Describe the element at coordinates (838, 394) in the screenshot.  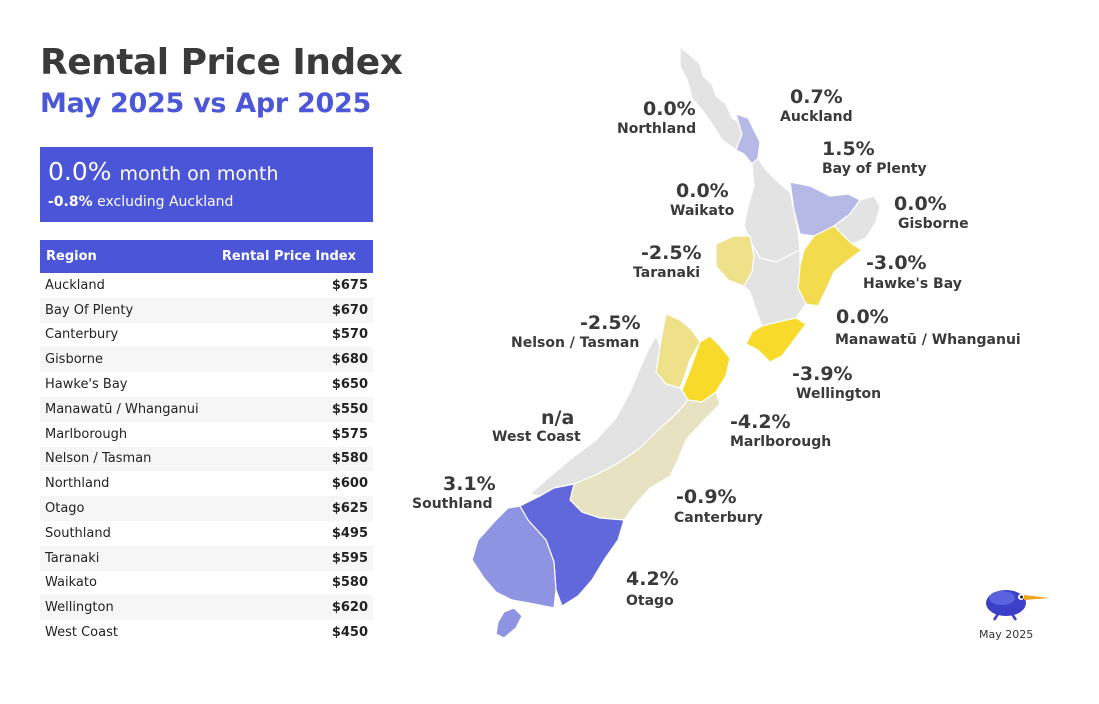
I see `label-wellington-name: Wellington` at that location.